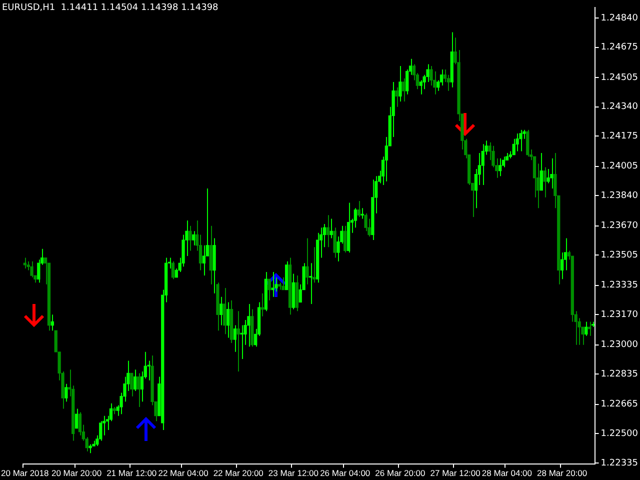  Describe the element at coordinates (455, 473) in the screenshot. I see `x-tick-label: 27 Mar 12:00` at that location.